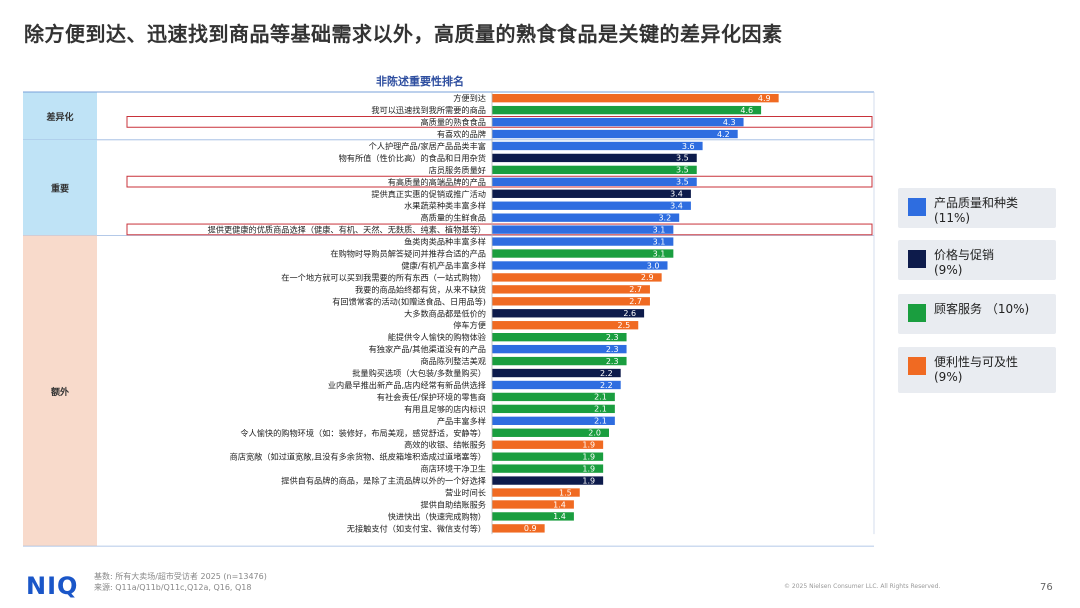  I want to click on category-label: 快进快出（快速完成购物）, so click(437, 516).